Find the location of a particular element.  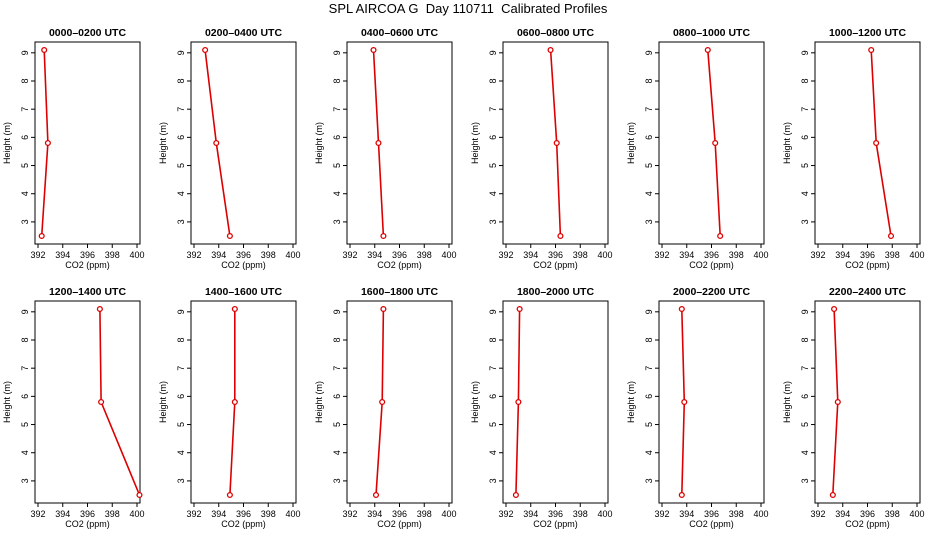

panel-title: 1400–1600 UTC is located at coordinates (243, 292).